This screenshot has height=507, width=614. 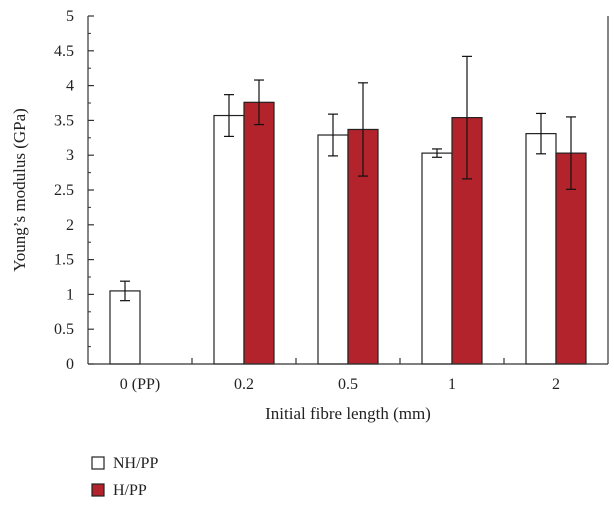 I want to click on y-axis-title: Young’s modulus (GPa), so click(x=19, y=190).